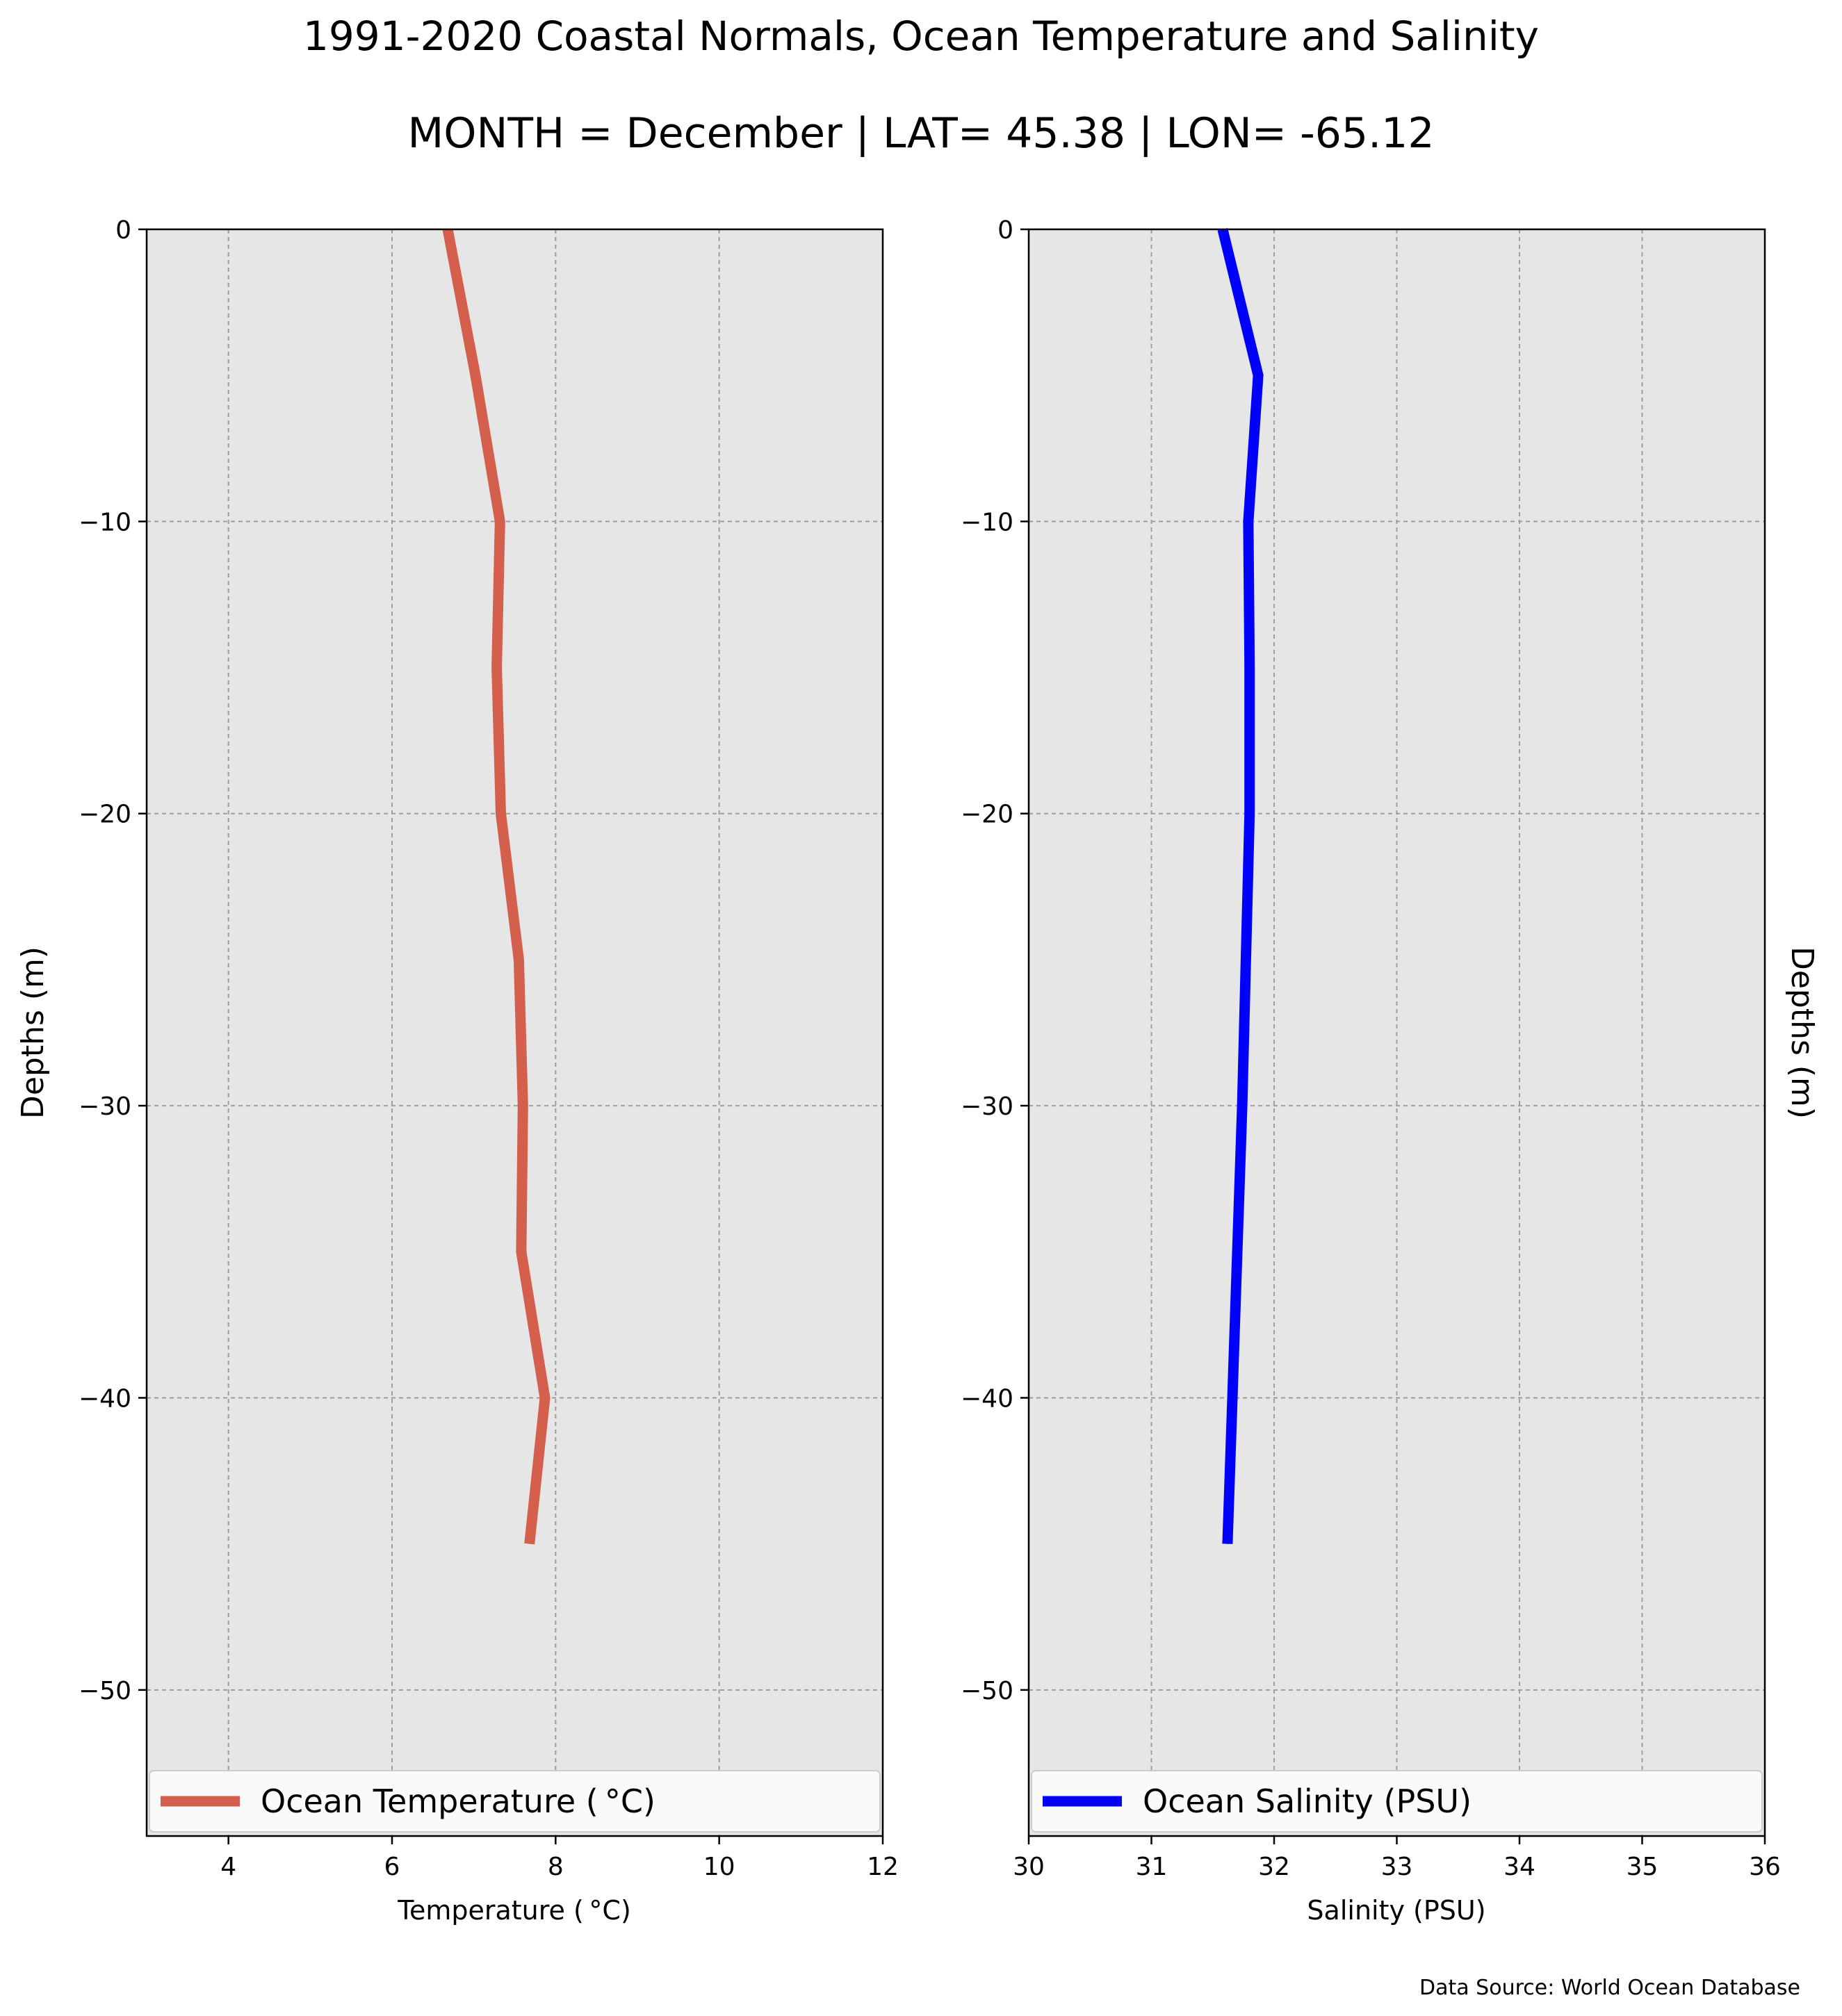 The width and height of the screenshot is (1842, 2016). What do you see at coordinates (105, 1399) in the screenshot?
I see `temperature-y-tick-label: −40` at bounding box center [105, 1399].